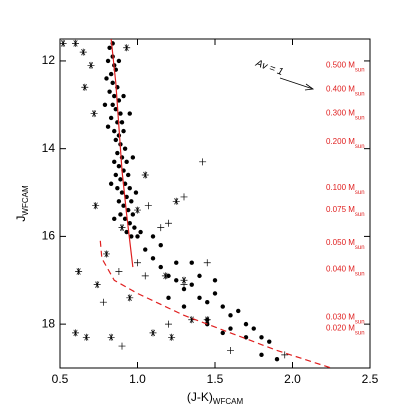  I want to click on isochrone-line, so click(122, 153).